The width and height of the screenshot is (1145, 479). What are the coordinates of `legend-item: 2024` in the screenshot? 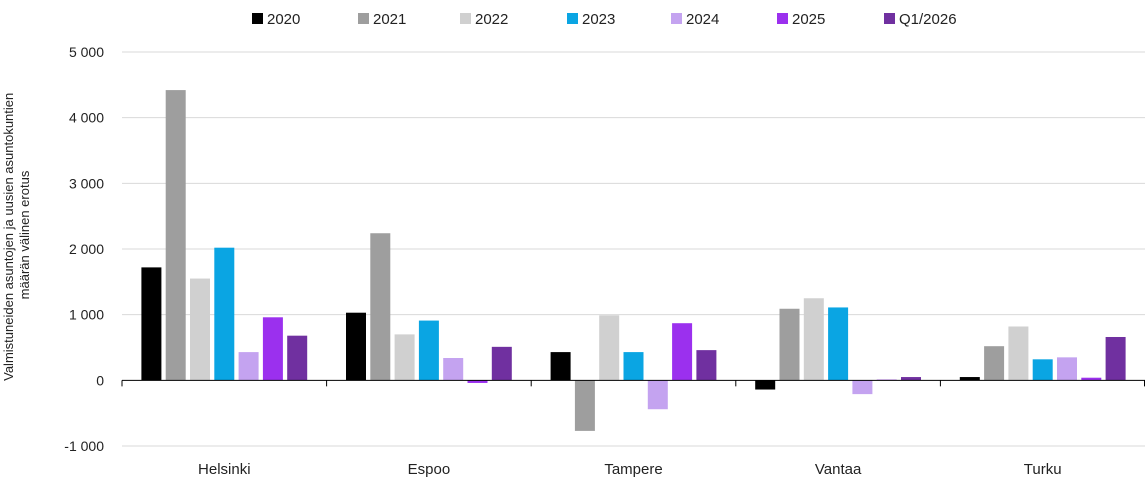 It's located at (695, 19).